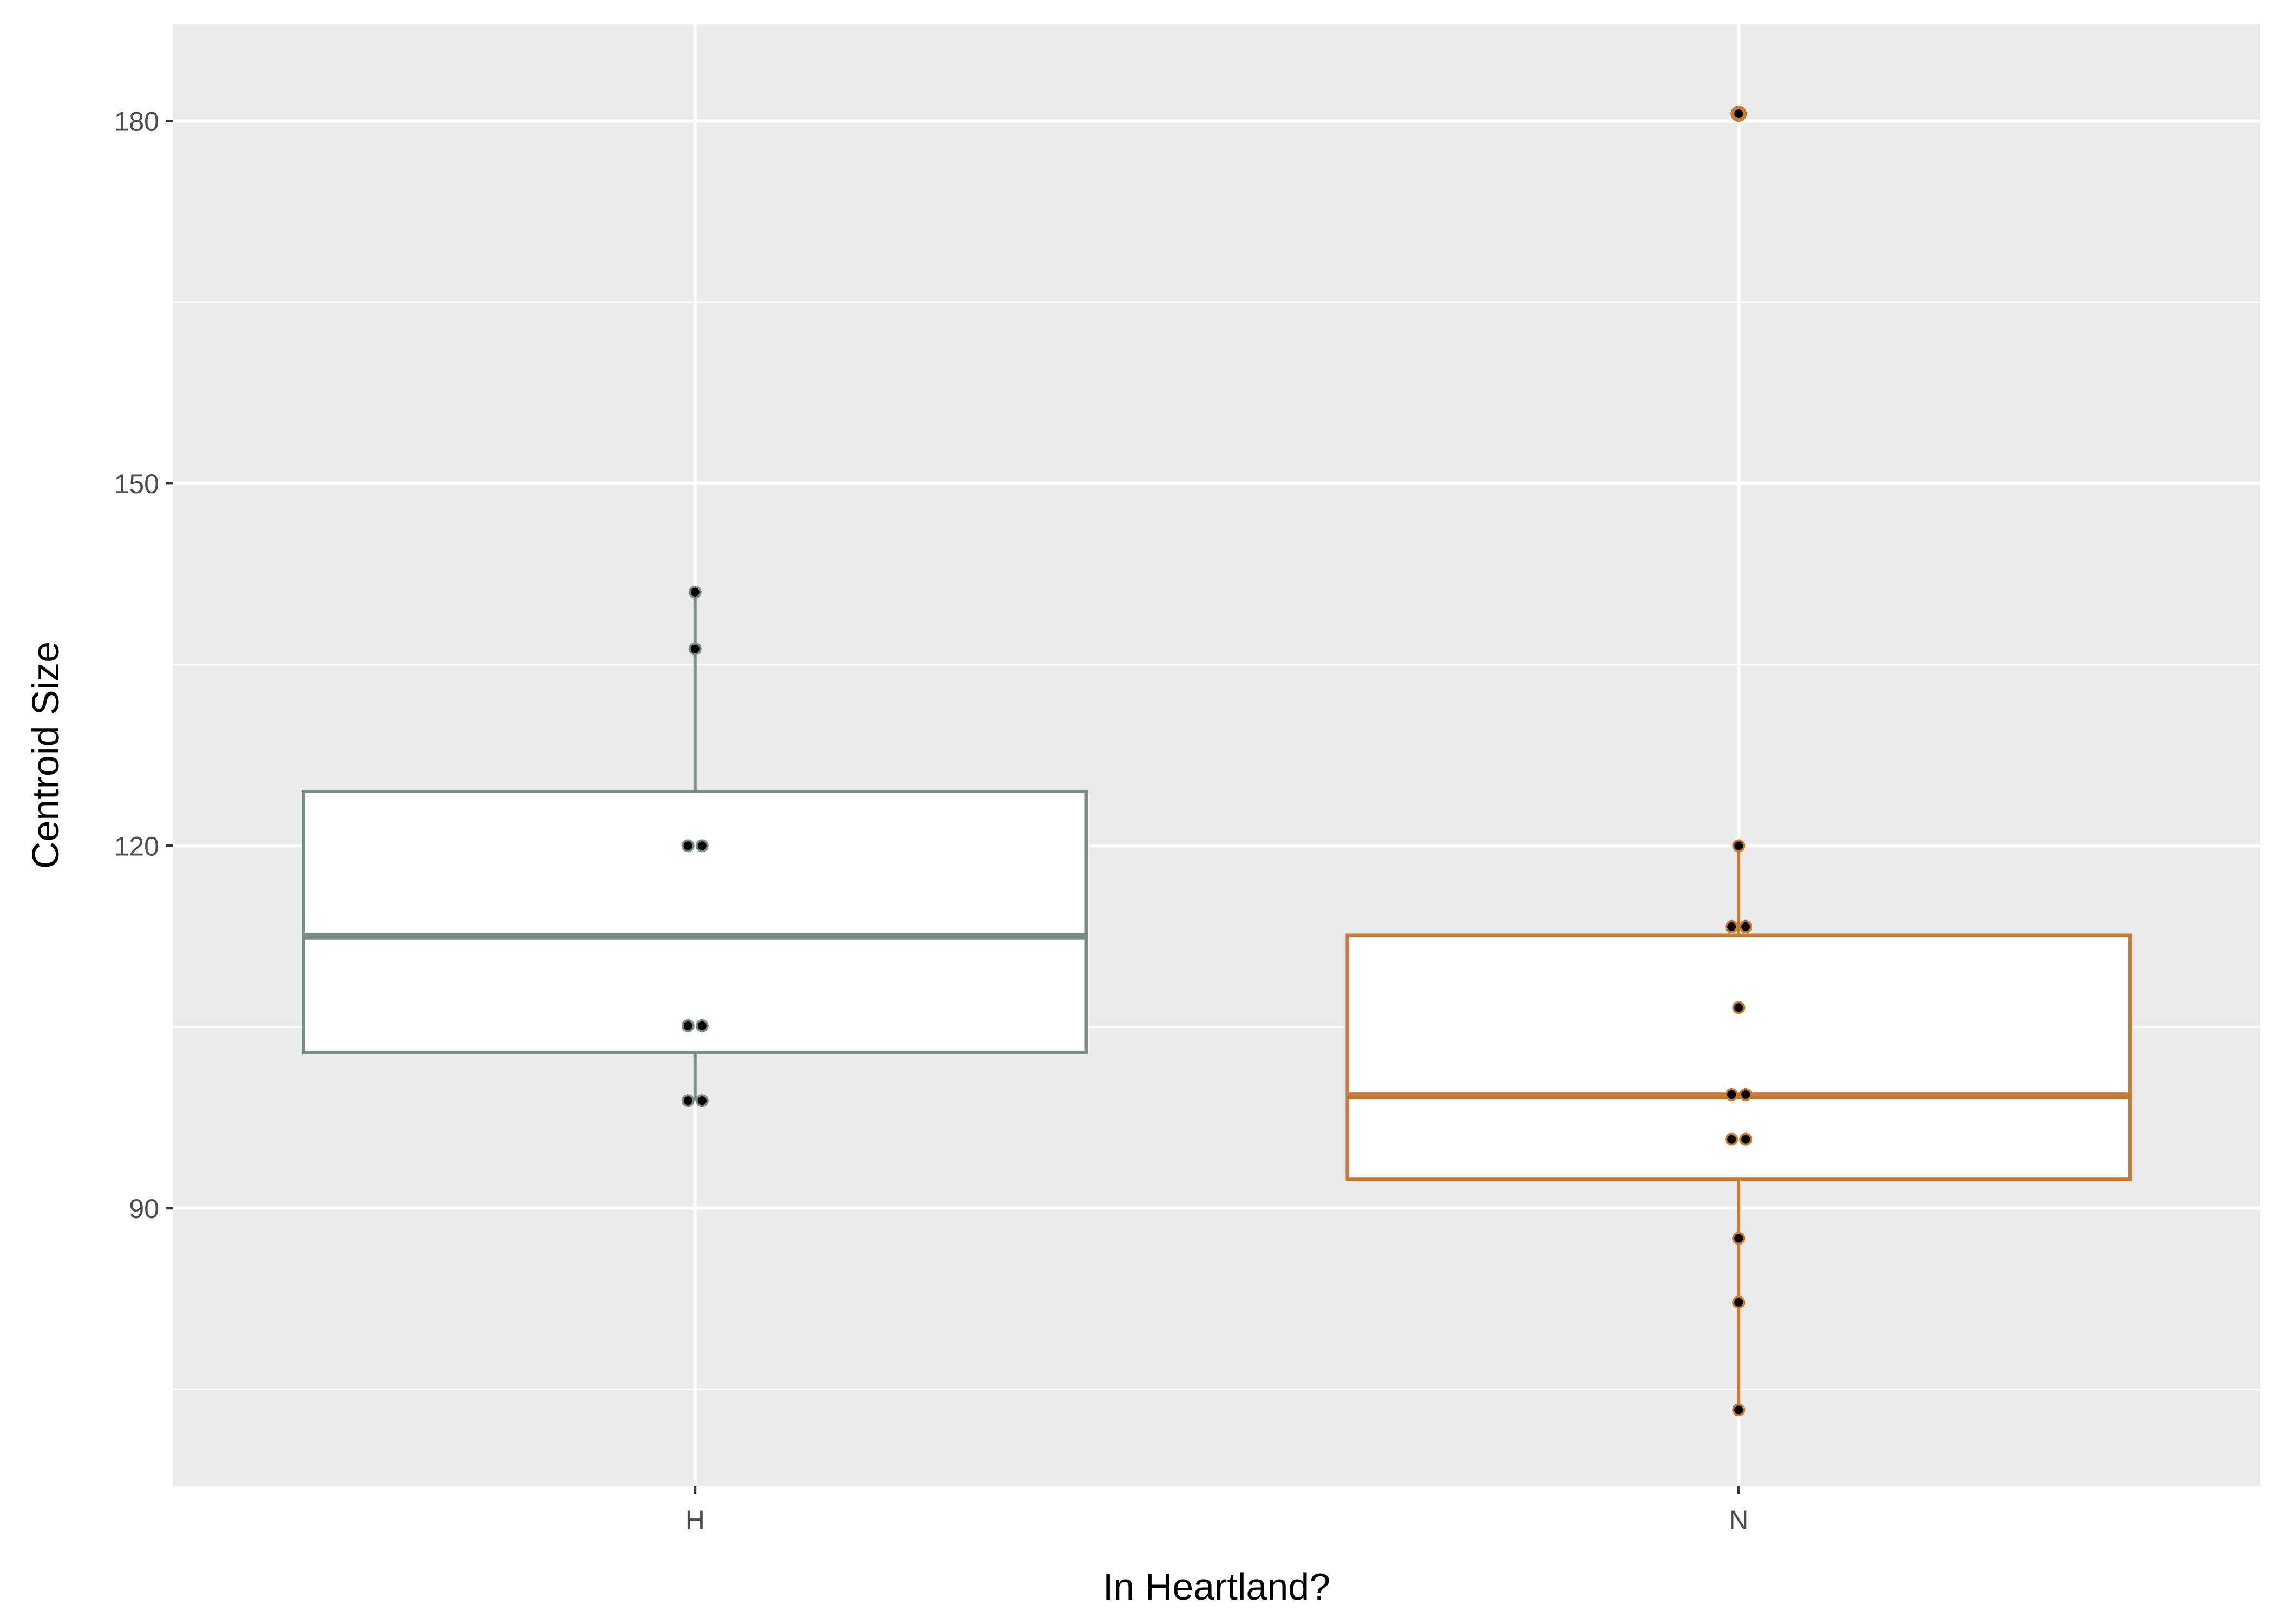 The height and width of the screenshot is (1624, 2274). I want to click on x-tick-label: N, so click(1739, 1520).